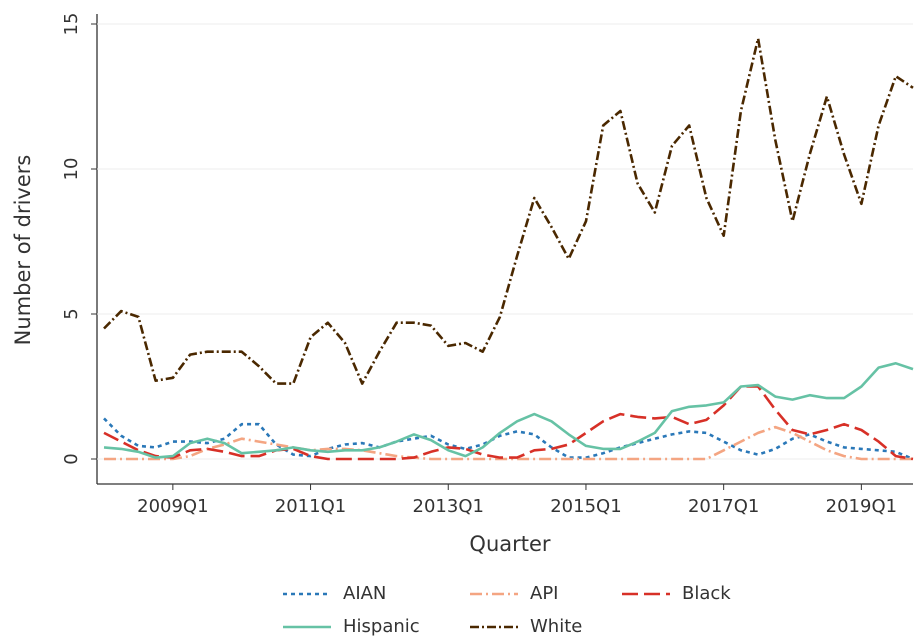 The width and height of the screenshot is (922, 641). I want to click on x-tick-label: 2015Q1, so click(585, 506).